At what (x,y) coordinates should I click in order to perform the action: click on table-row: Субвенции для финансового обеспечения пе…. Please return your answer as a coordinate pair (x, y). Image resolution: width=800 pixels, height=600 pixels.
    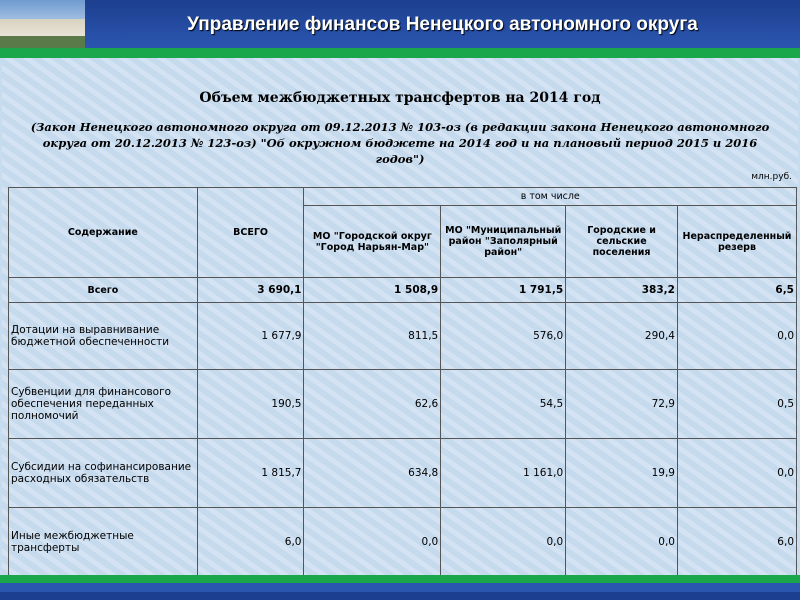
    Looking at the image, I should click on (403, 404).